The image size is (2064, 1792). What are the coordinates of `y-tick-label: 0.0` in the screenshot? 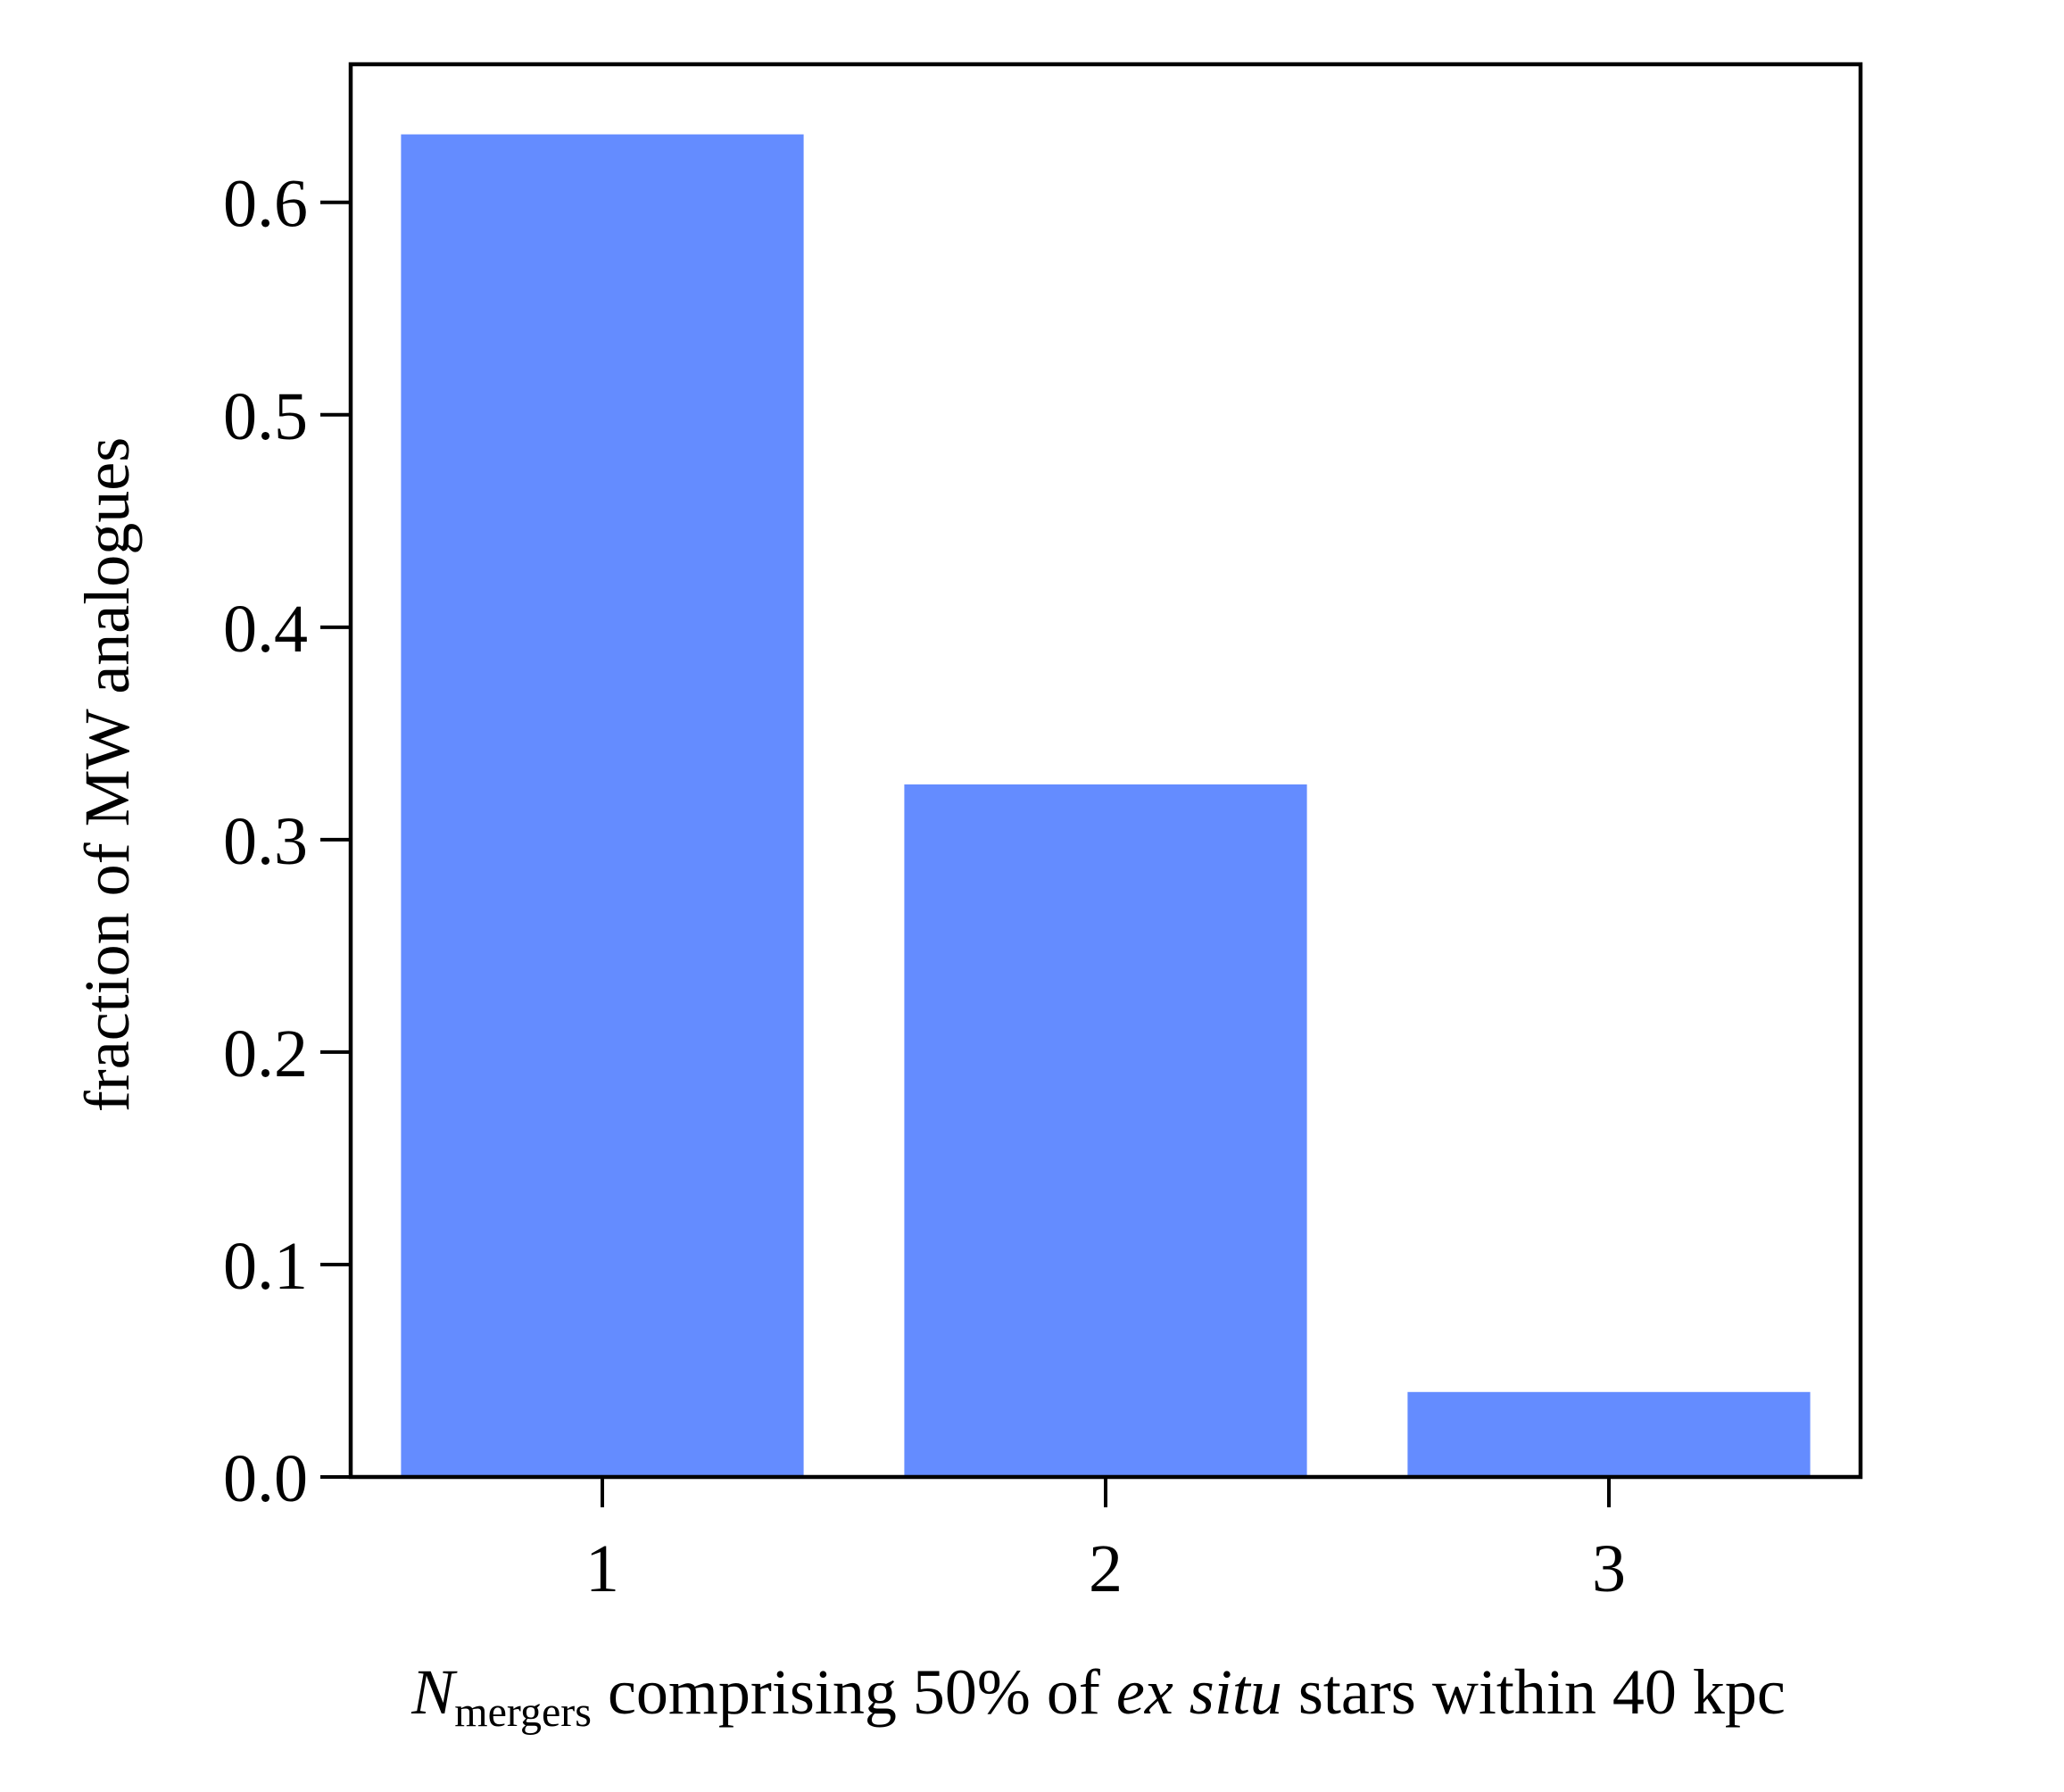 It's located at (265, 1478).